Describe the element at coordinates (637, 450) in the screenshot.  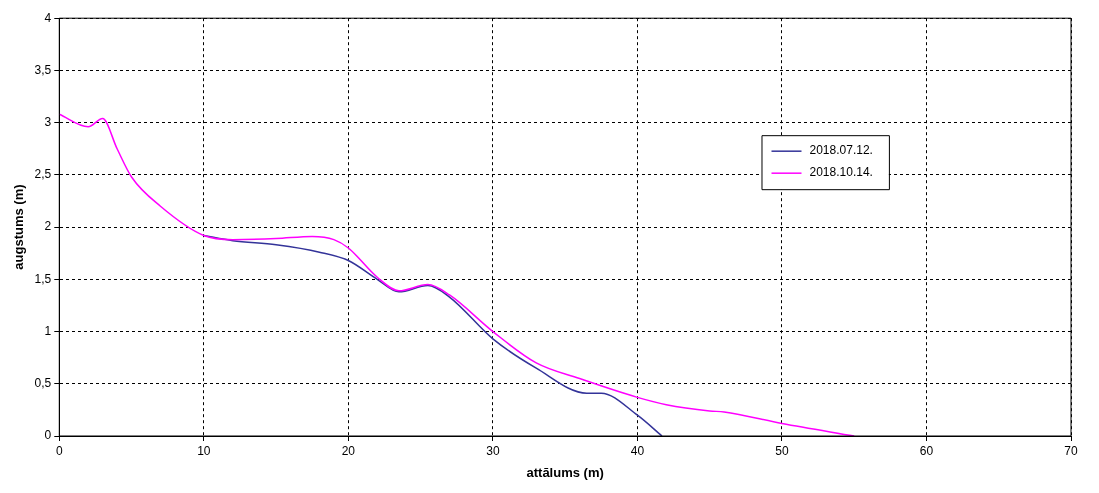
I see `x-tick-label: 40` at that location.